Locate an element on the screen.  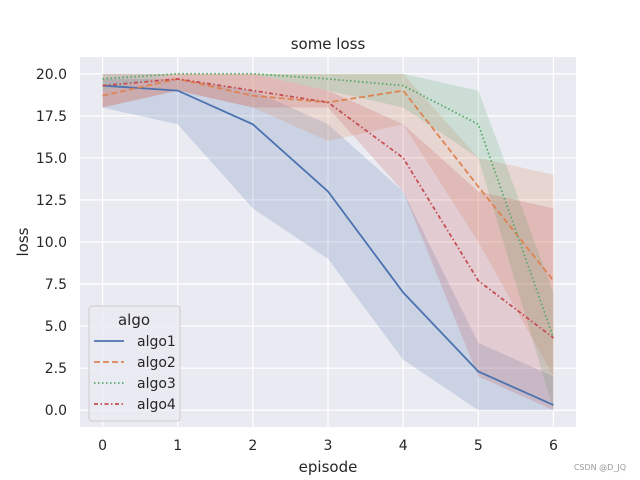
chart-title: some loss is located at coordinates (328, 44).